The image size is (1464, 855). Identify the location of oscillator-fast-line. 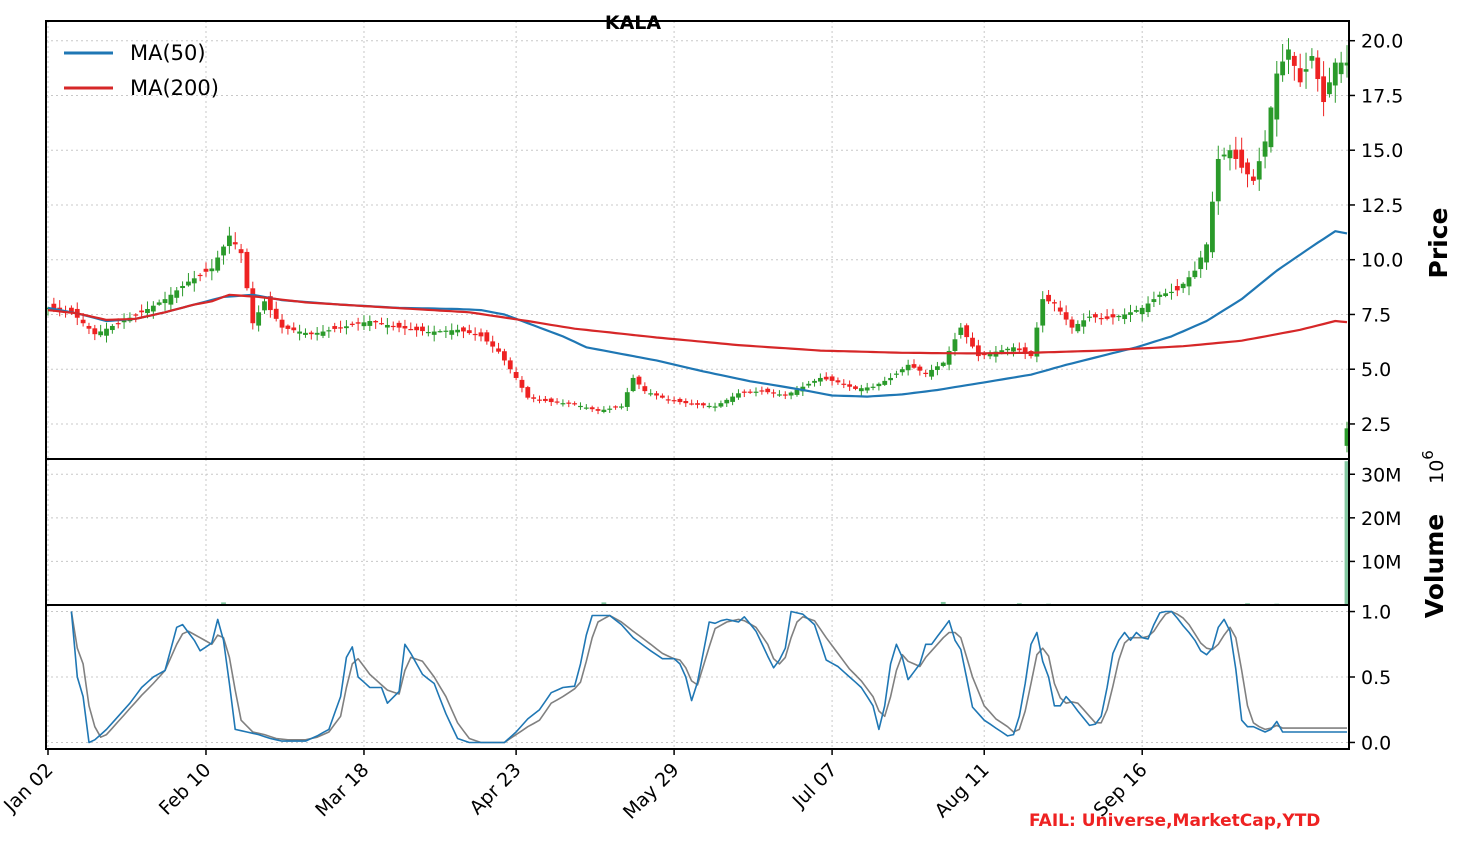
(708, 677).